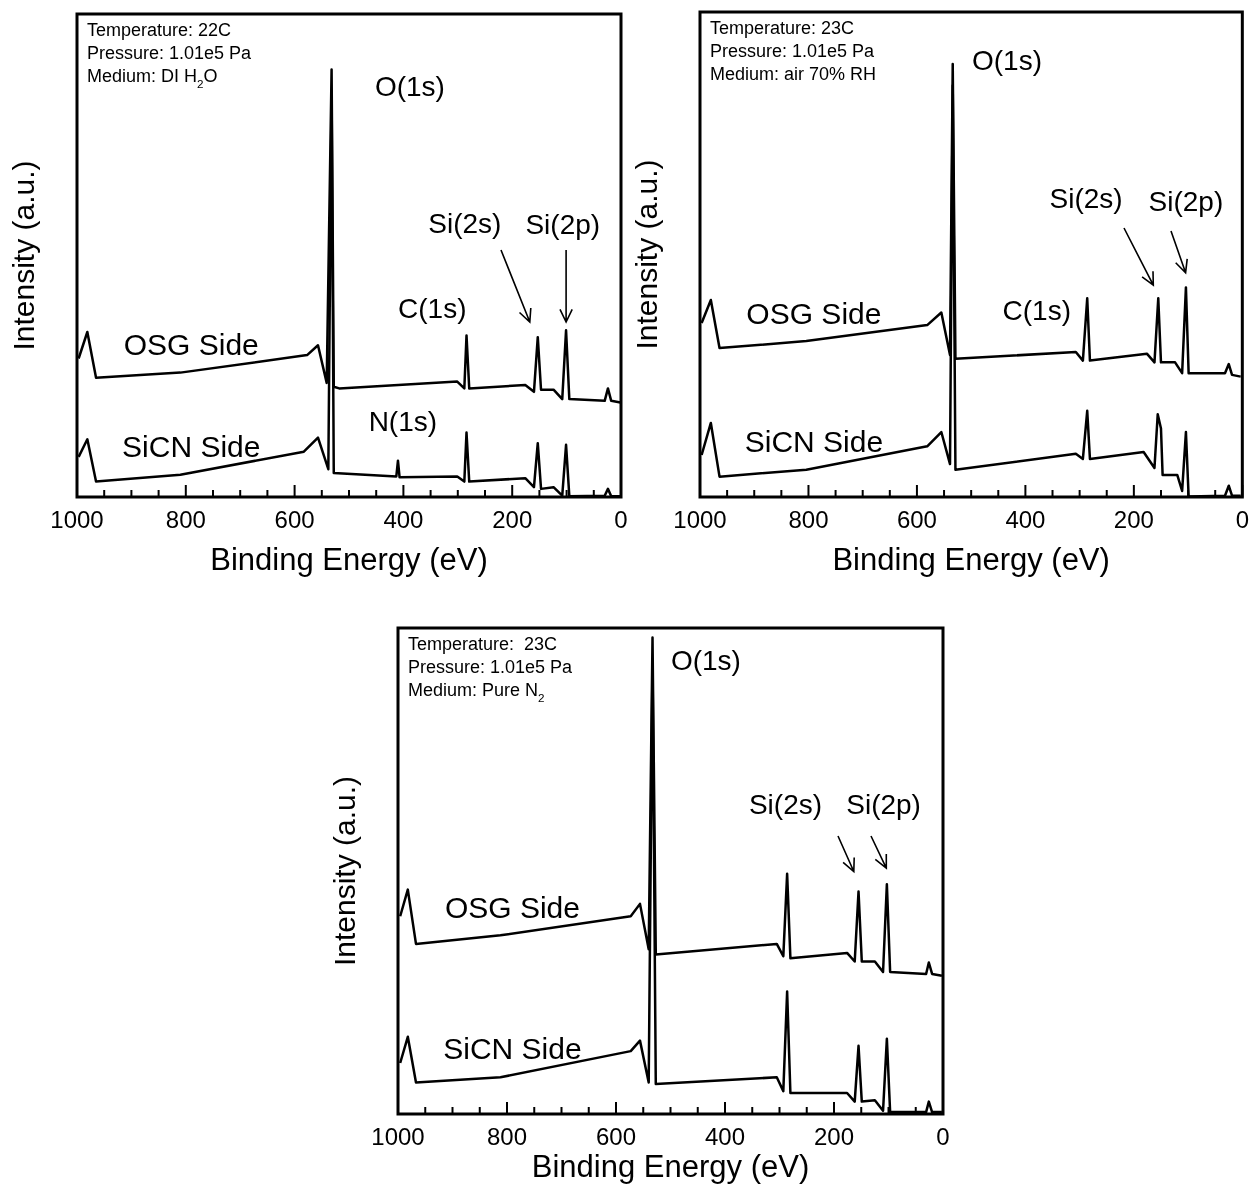  Describe the element at coordinates (491, 667) in the screenshot. I see `annotation: Pressure: 1.01e5 Pa` at that location.